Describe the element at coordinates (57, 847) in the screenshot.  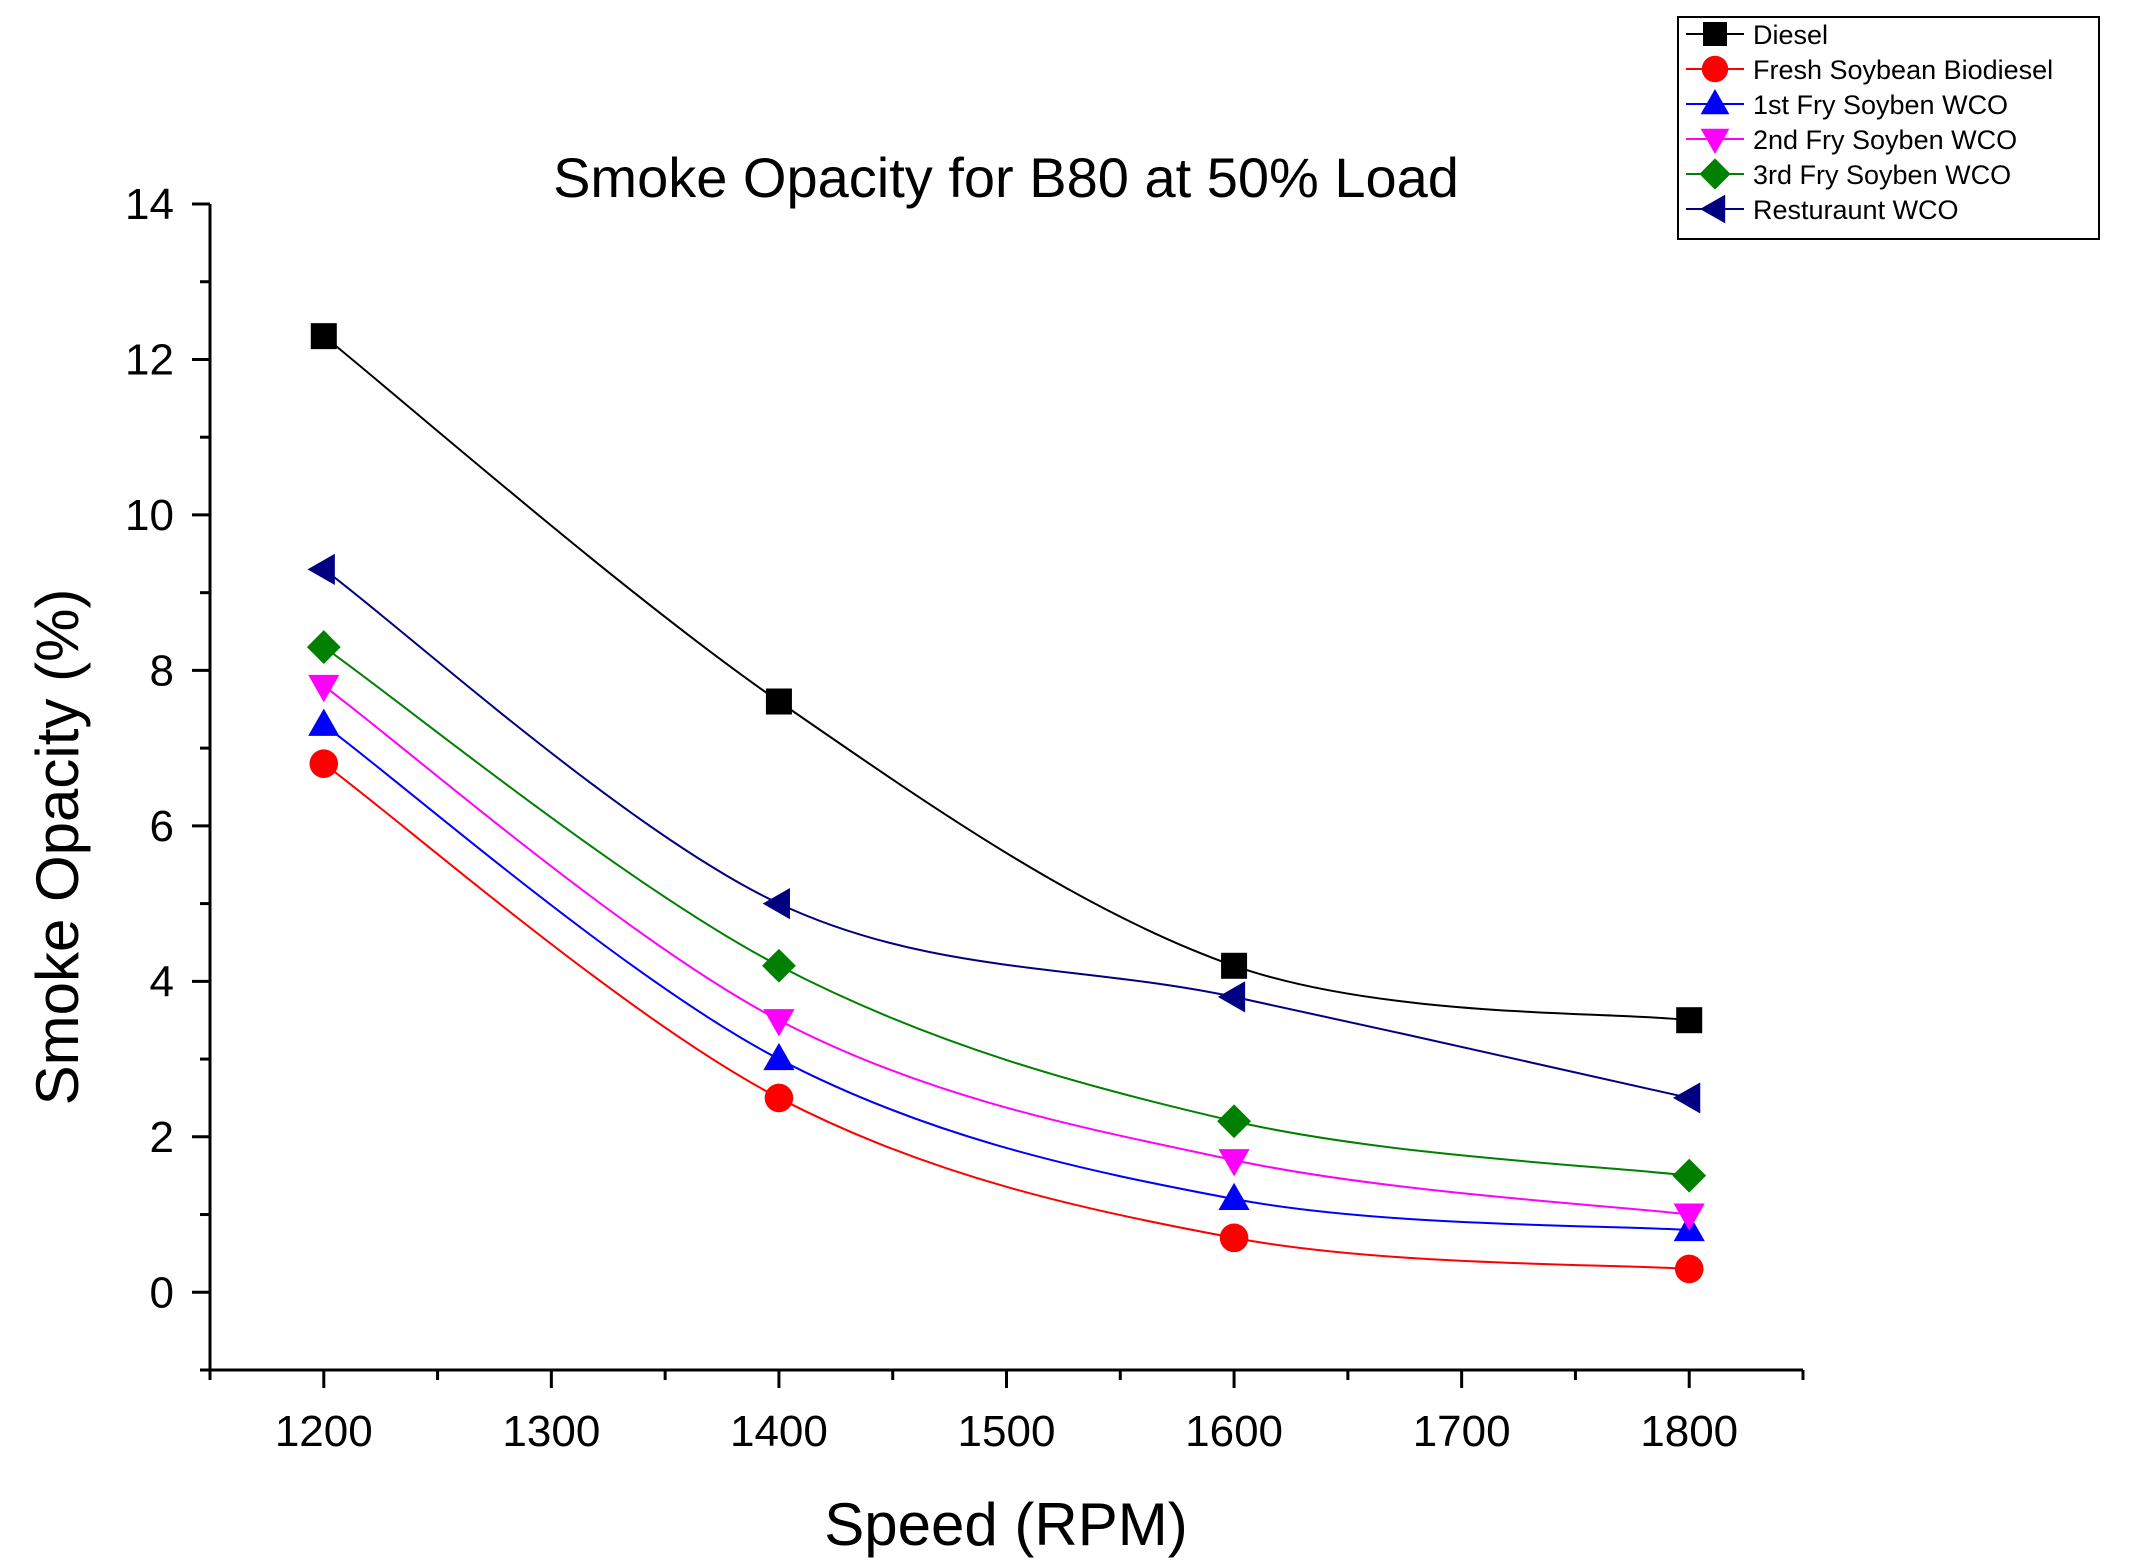
I see `y-axis-label: Smoke Opacity (%)` at that location.